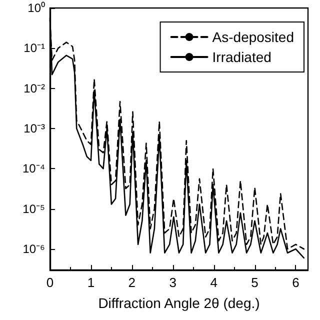 Image resolution: width=320 pixels, height=320 pixels. I want to click on y-tick-label: 10⁻⁵, so click(34, 209).